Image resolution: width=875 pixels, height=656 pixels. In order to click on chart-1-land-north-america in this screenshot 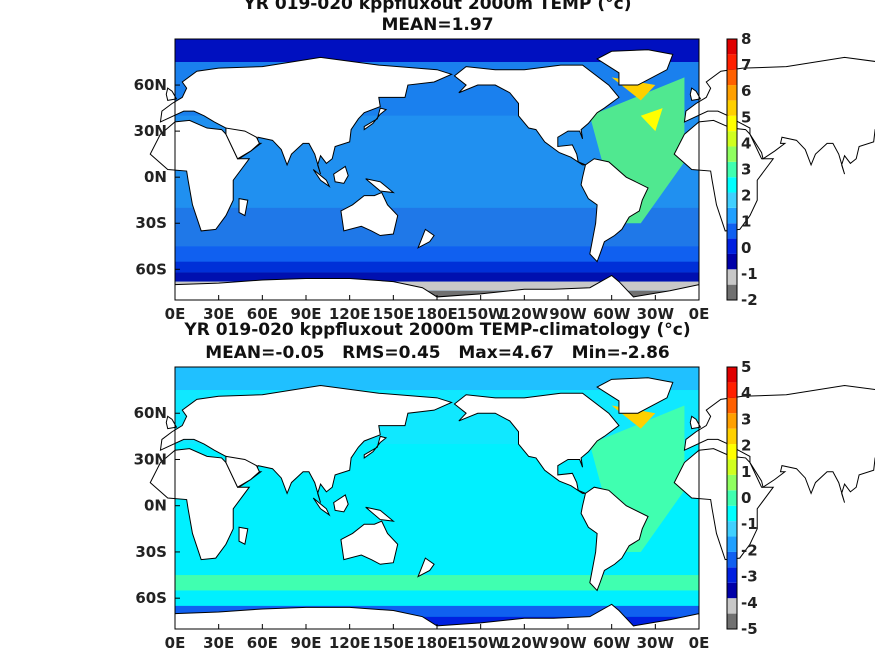, I will do `click(536, 115)`.